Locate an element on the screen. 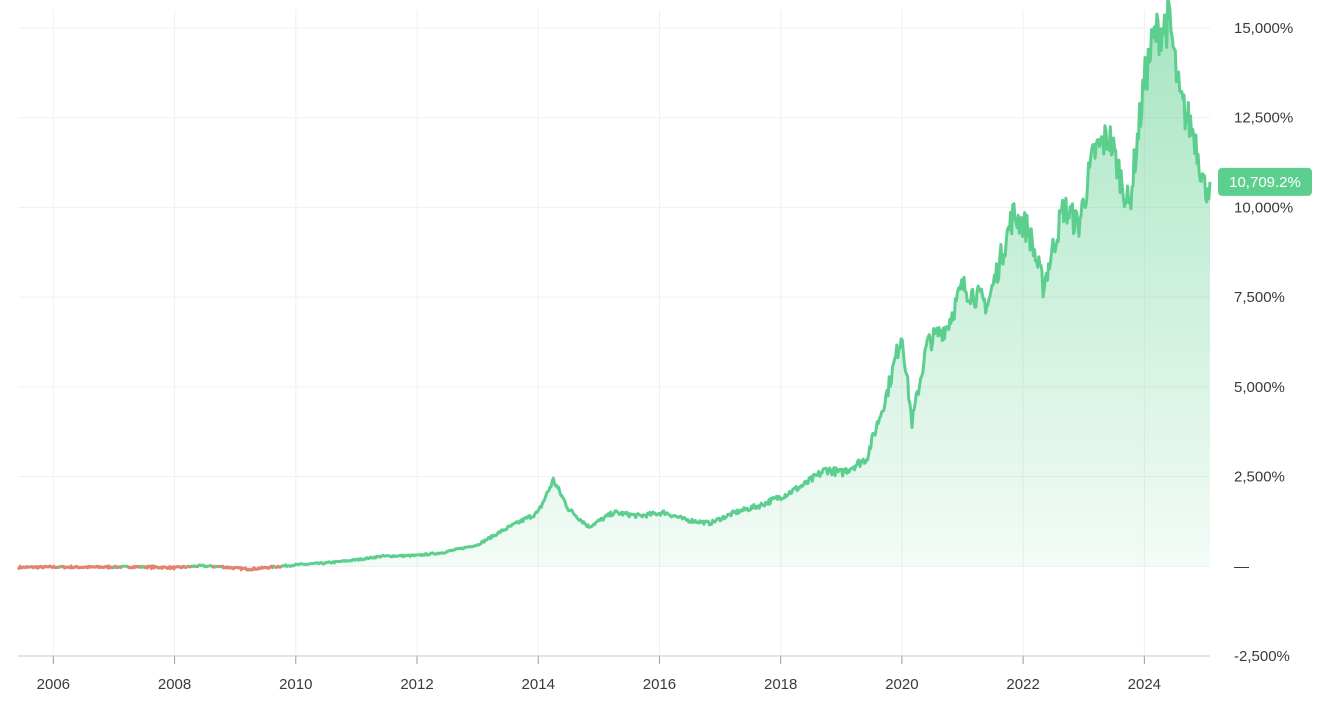 The image size is (1322, 702). current-value-badge: 10,709.2% is located at coordinates (1265, 181).